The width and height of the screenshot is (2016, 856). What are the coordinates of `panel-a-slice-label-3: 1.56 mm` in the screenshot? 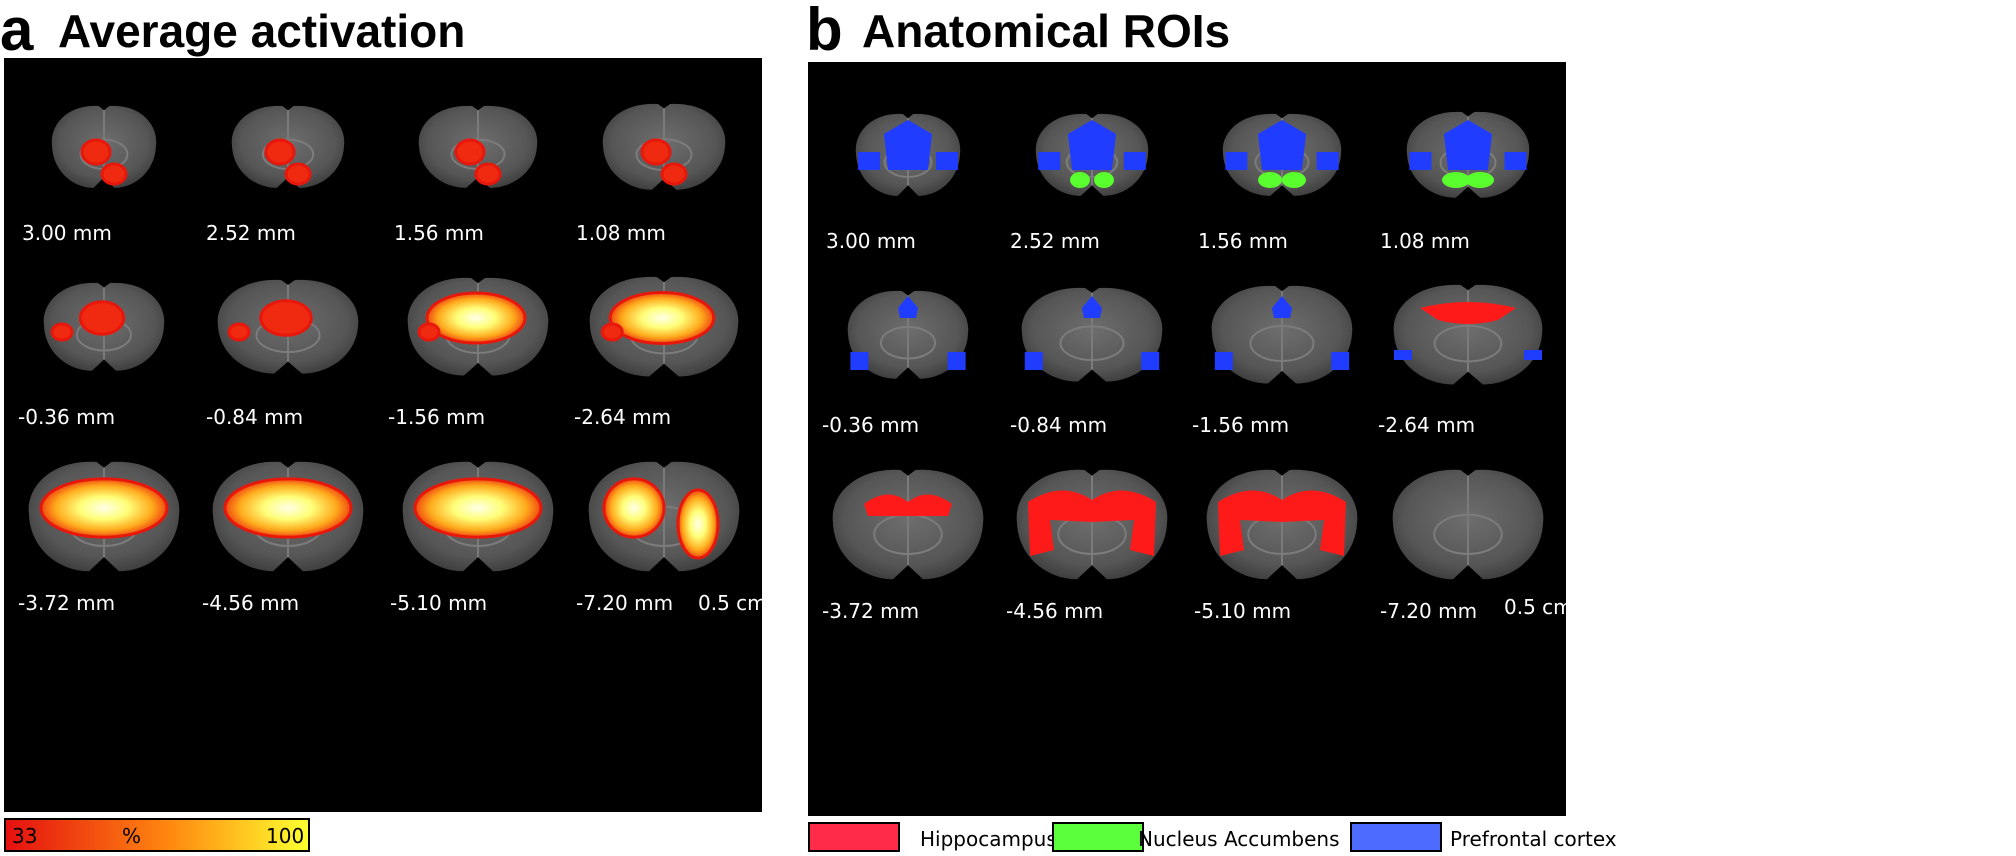 It's located at (439, 233).